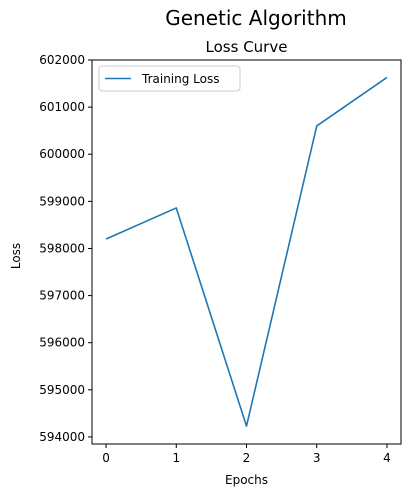  I want to click on y-tick-label: 600000, so click(62, 154).